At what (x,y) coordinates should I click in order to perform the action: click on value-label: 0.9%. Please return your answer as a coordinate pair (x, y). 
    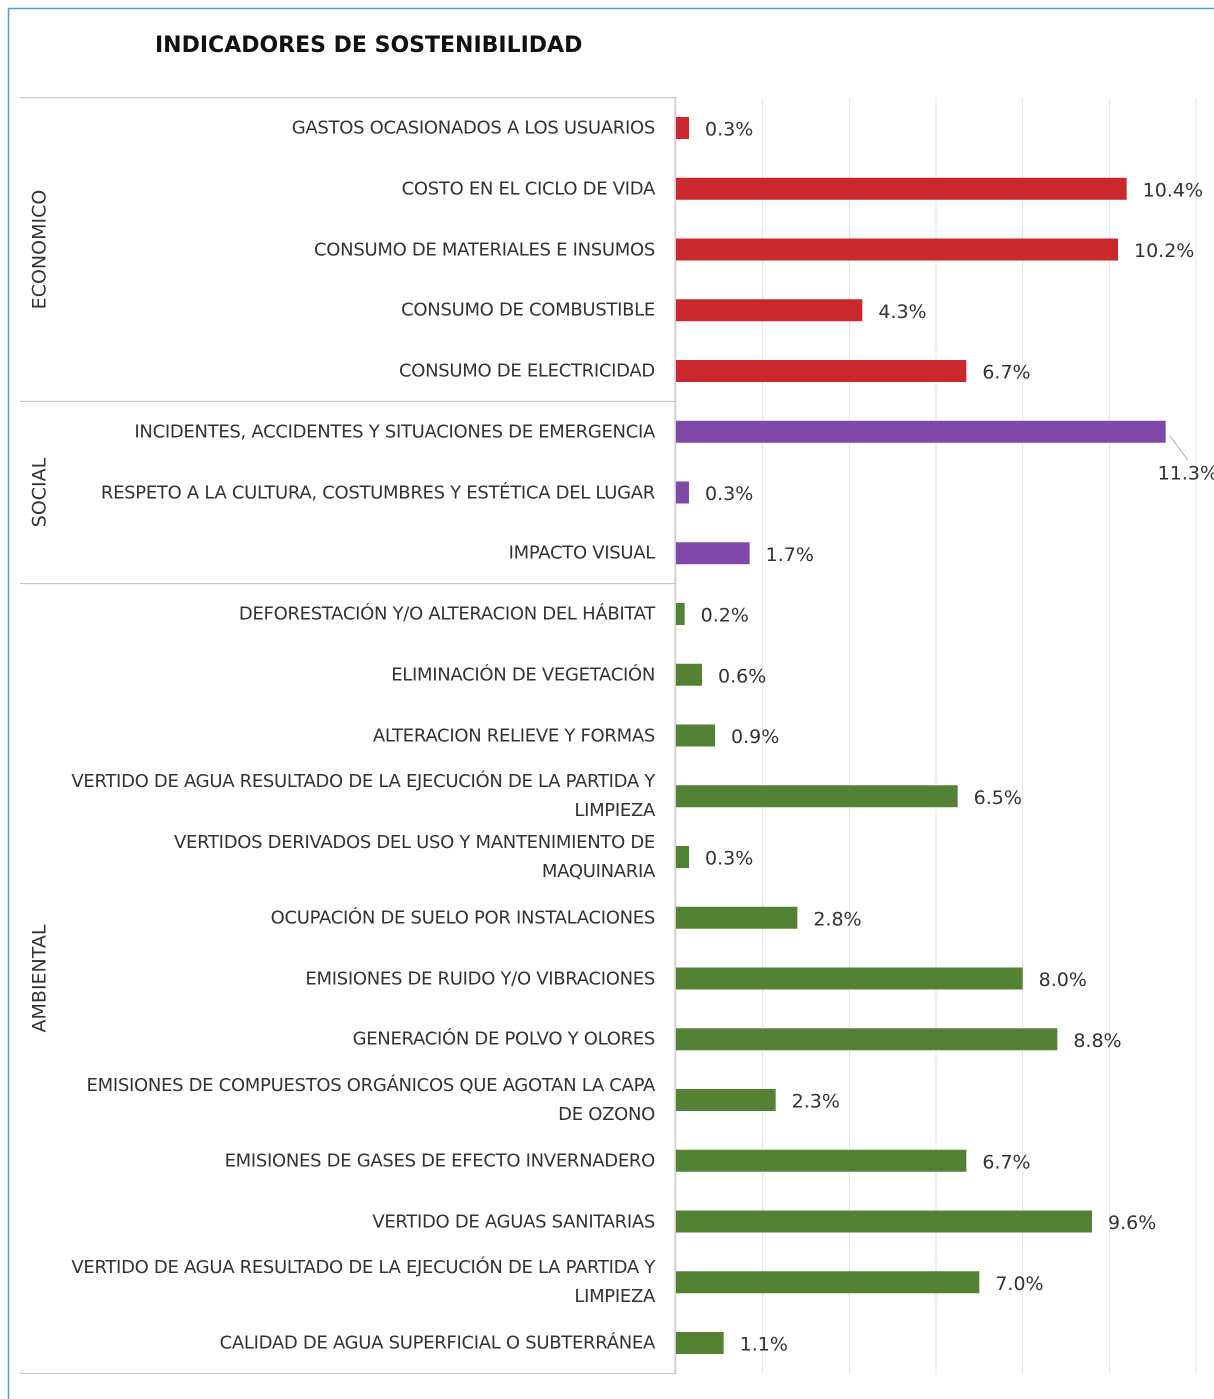
    Looking at the image, I should click on (755, 737).